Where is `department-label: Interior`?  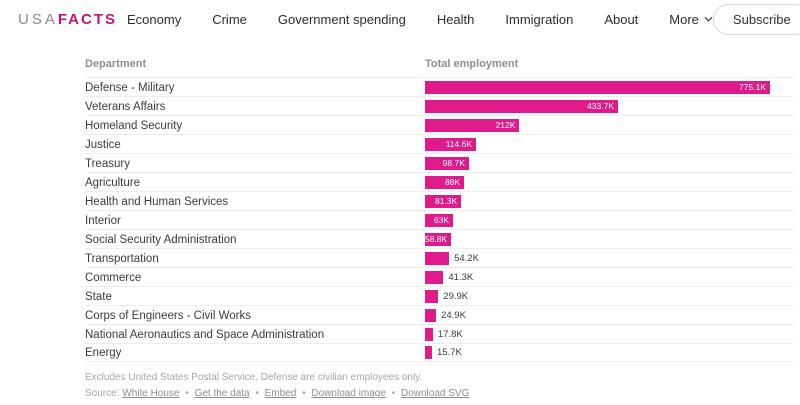 department-label: Interior is located at coordinates (103, 220).